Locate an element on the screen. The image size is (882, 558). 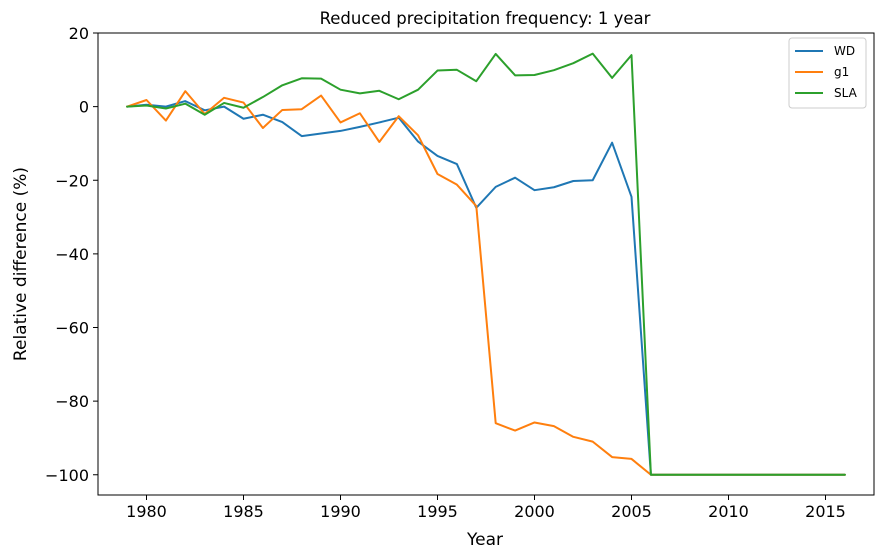
y-tick-label: −20 is located at coordinates (72, 180).